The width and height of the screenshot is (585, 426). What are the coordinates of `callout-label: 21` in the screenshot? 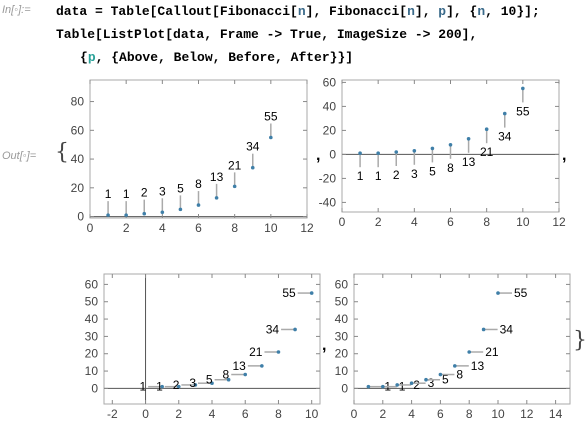 It's located at (492, 352).